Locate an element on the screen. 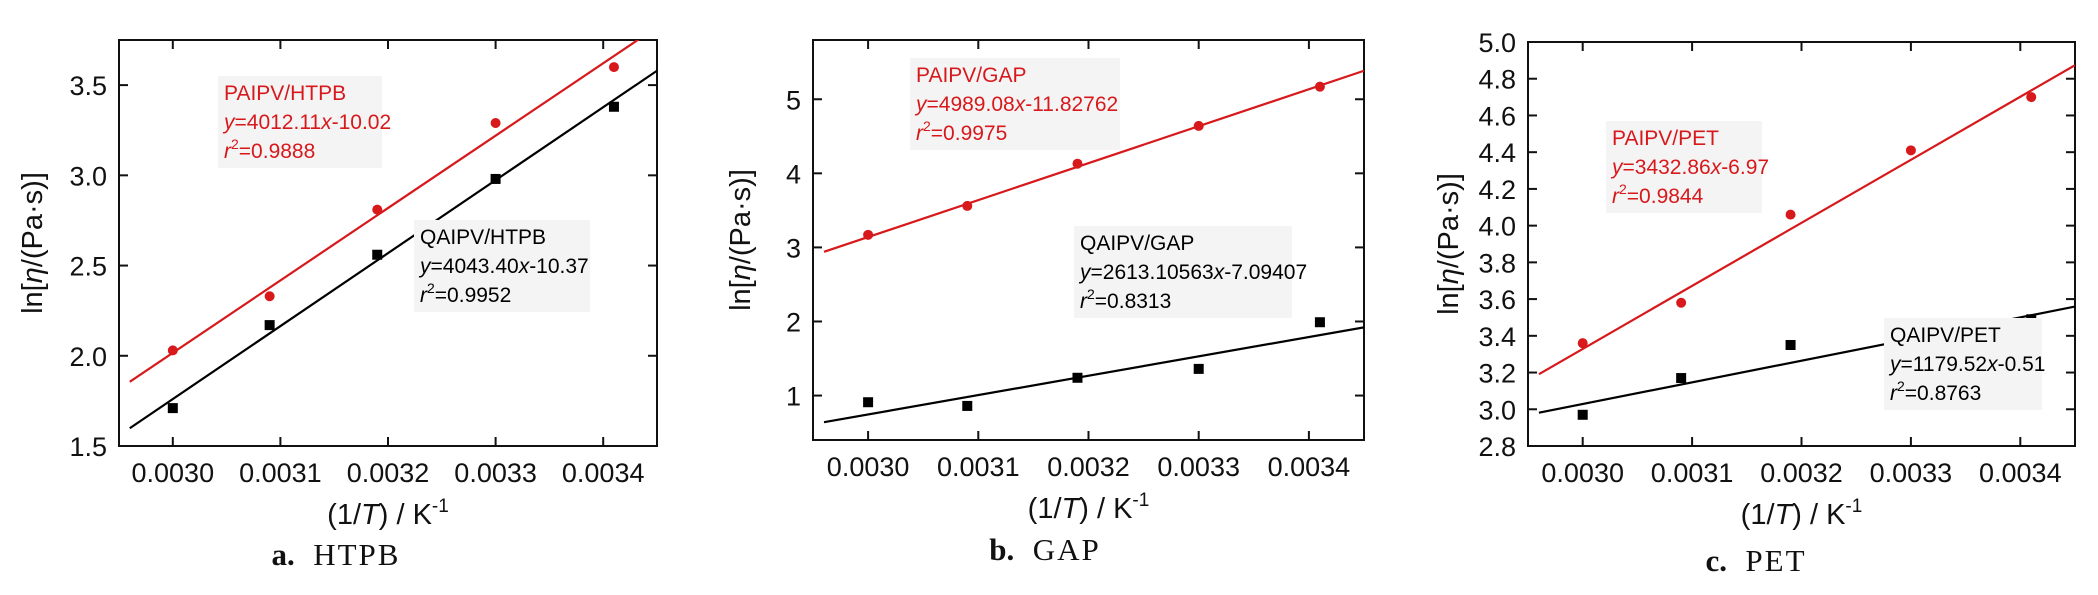 Image resolution: width=2098 pixels, height=595 pixels. annotation-equation: y=2613.10563x-7.09407 is located at coordinates (1192, 272).